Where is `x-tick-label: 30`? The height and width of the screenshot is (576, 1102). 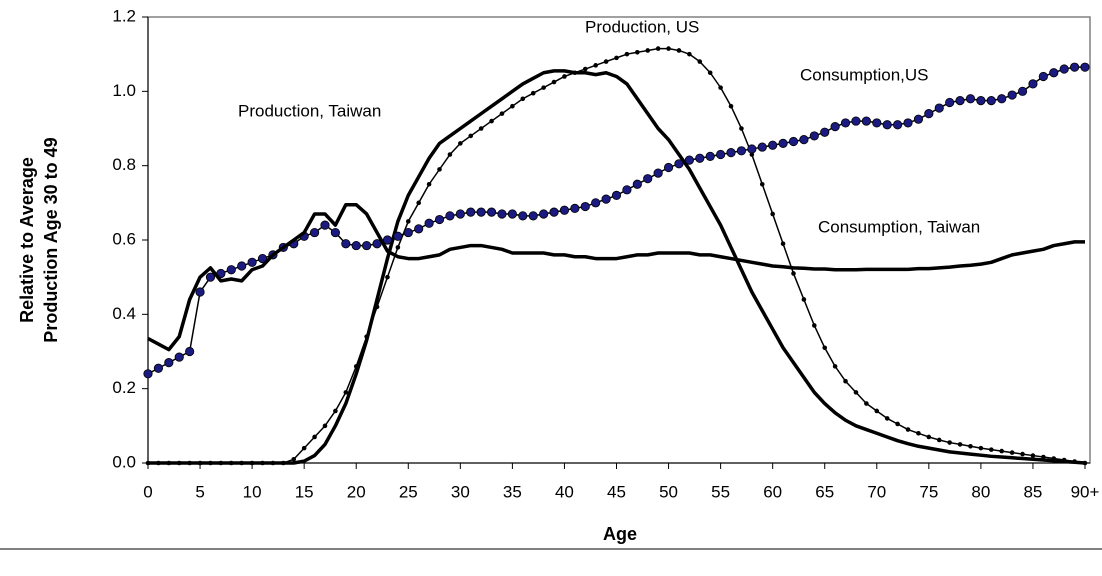 x-tick-label: 30 is located at coordinates (460, 491).